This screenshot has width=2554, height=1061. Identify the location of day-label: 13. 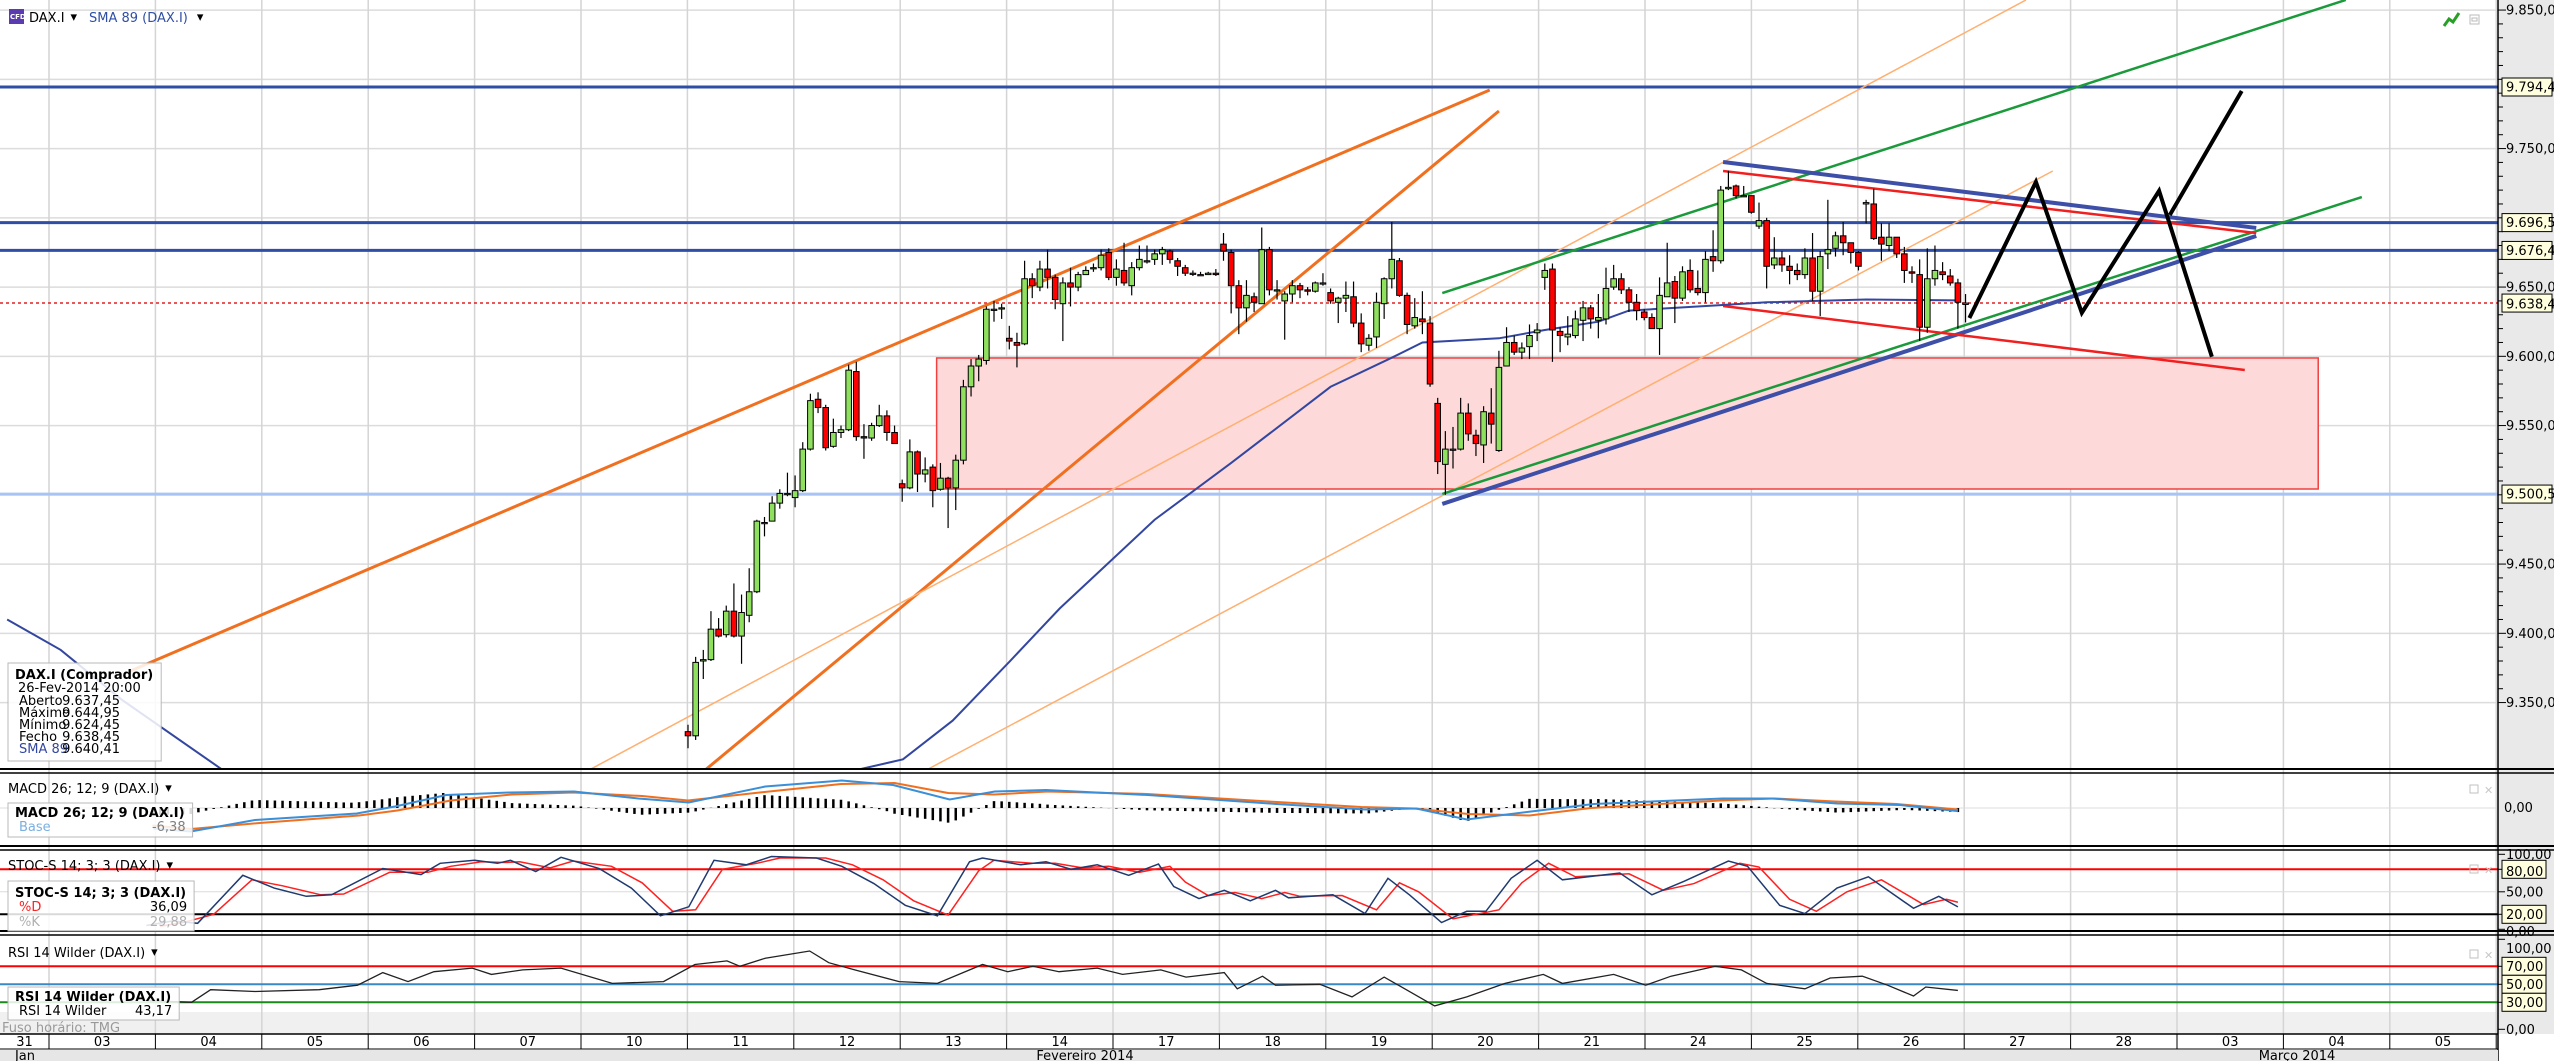
(953, 1042).